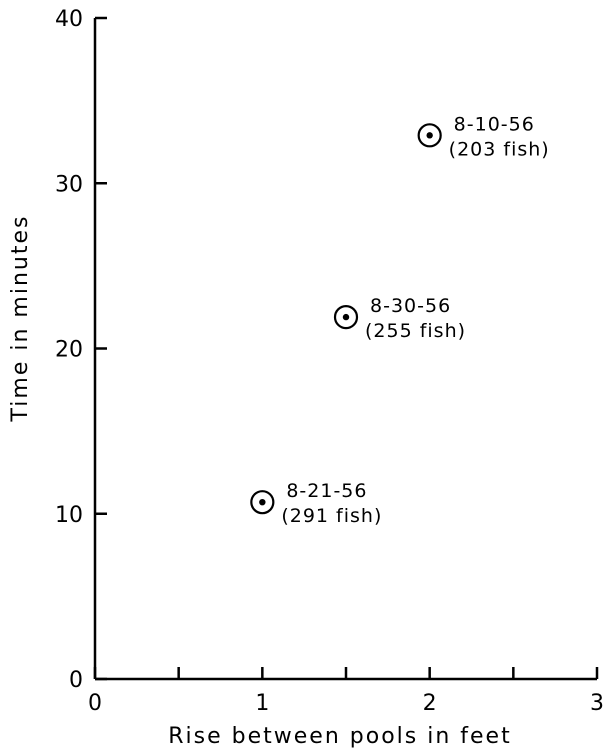 The height and width of the screenshot is (755, 603). What do you see at coordinates (69, 19) in the screenshot?
I see `y-tick-label-4: 40` at bounding box center [69, 19].